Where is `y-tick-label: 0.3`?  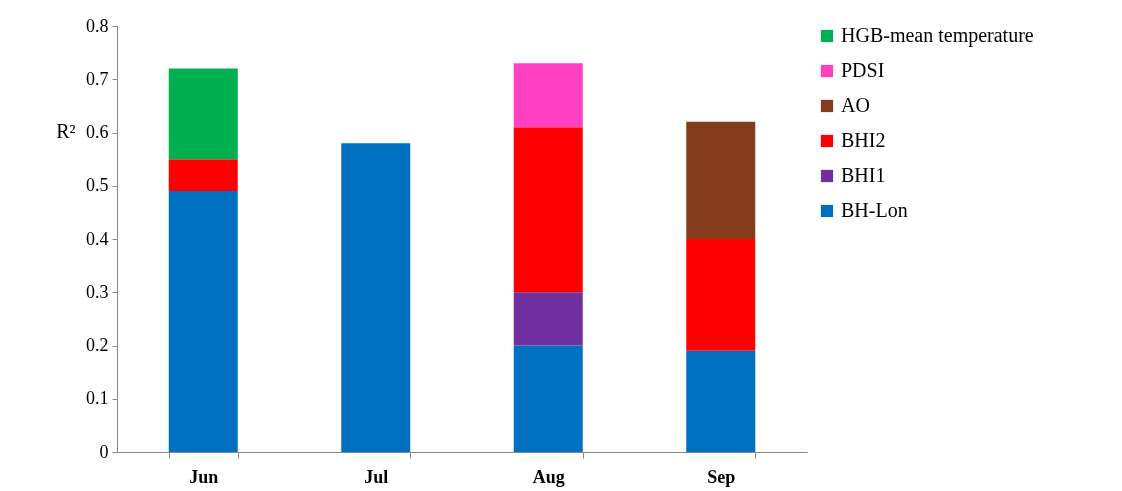
y-tick-label: 0.3 is located at coordinates (97, 291).